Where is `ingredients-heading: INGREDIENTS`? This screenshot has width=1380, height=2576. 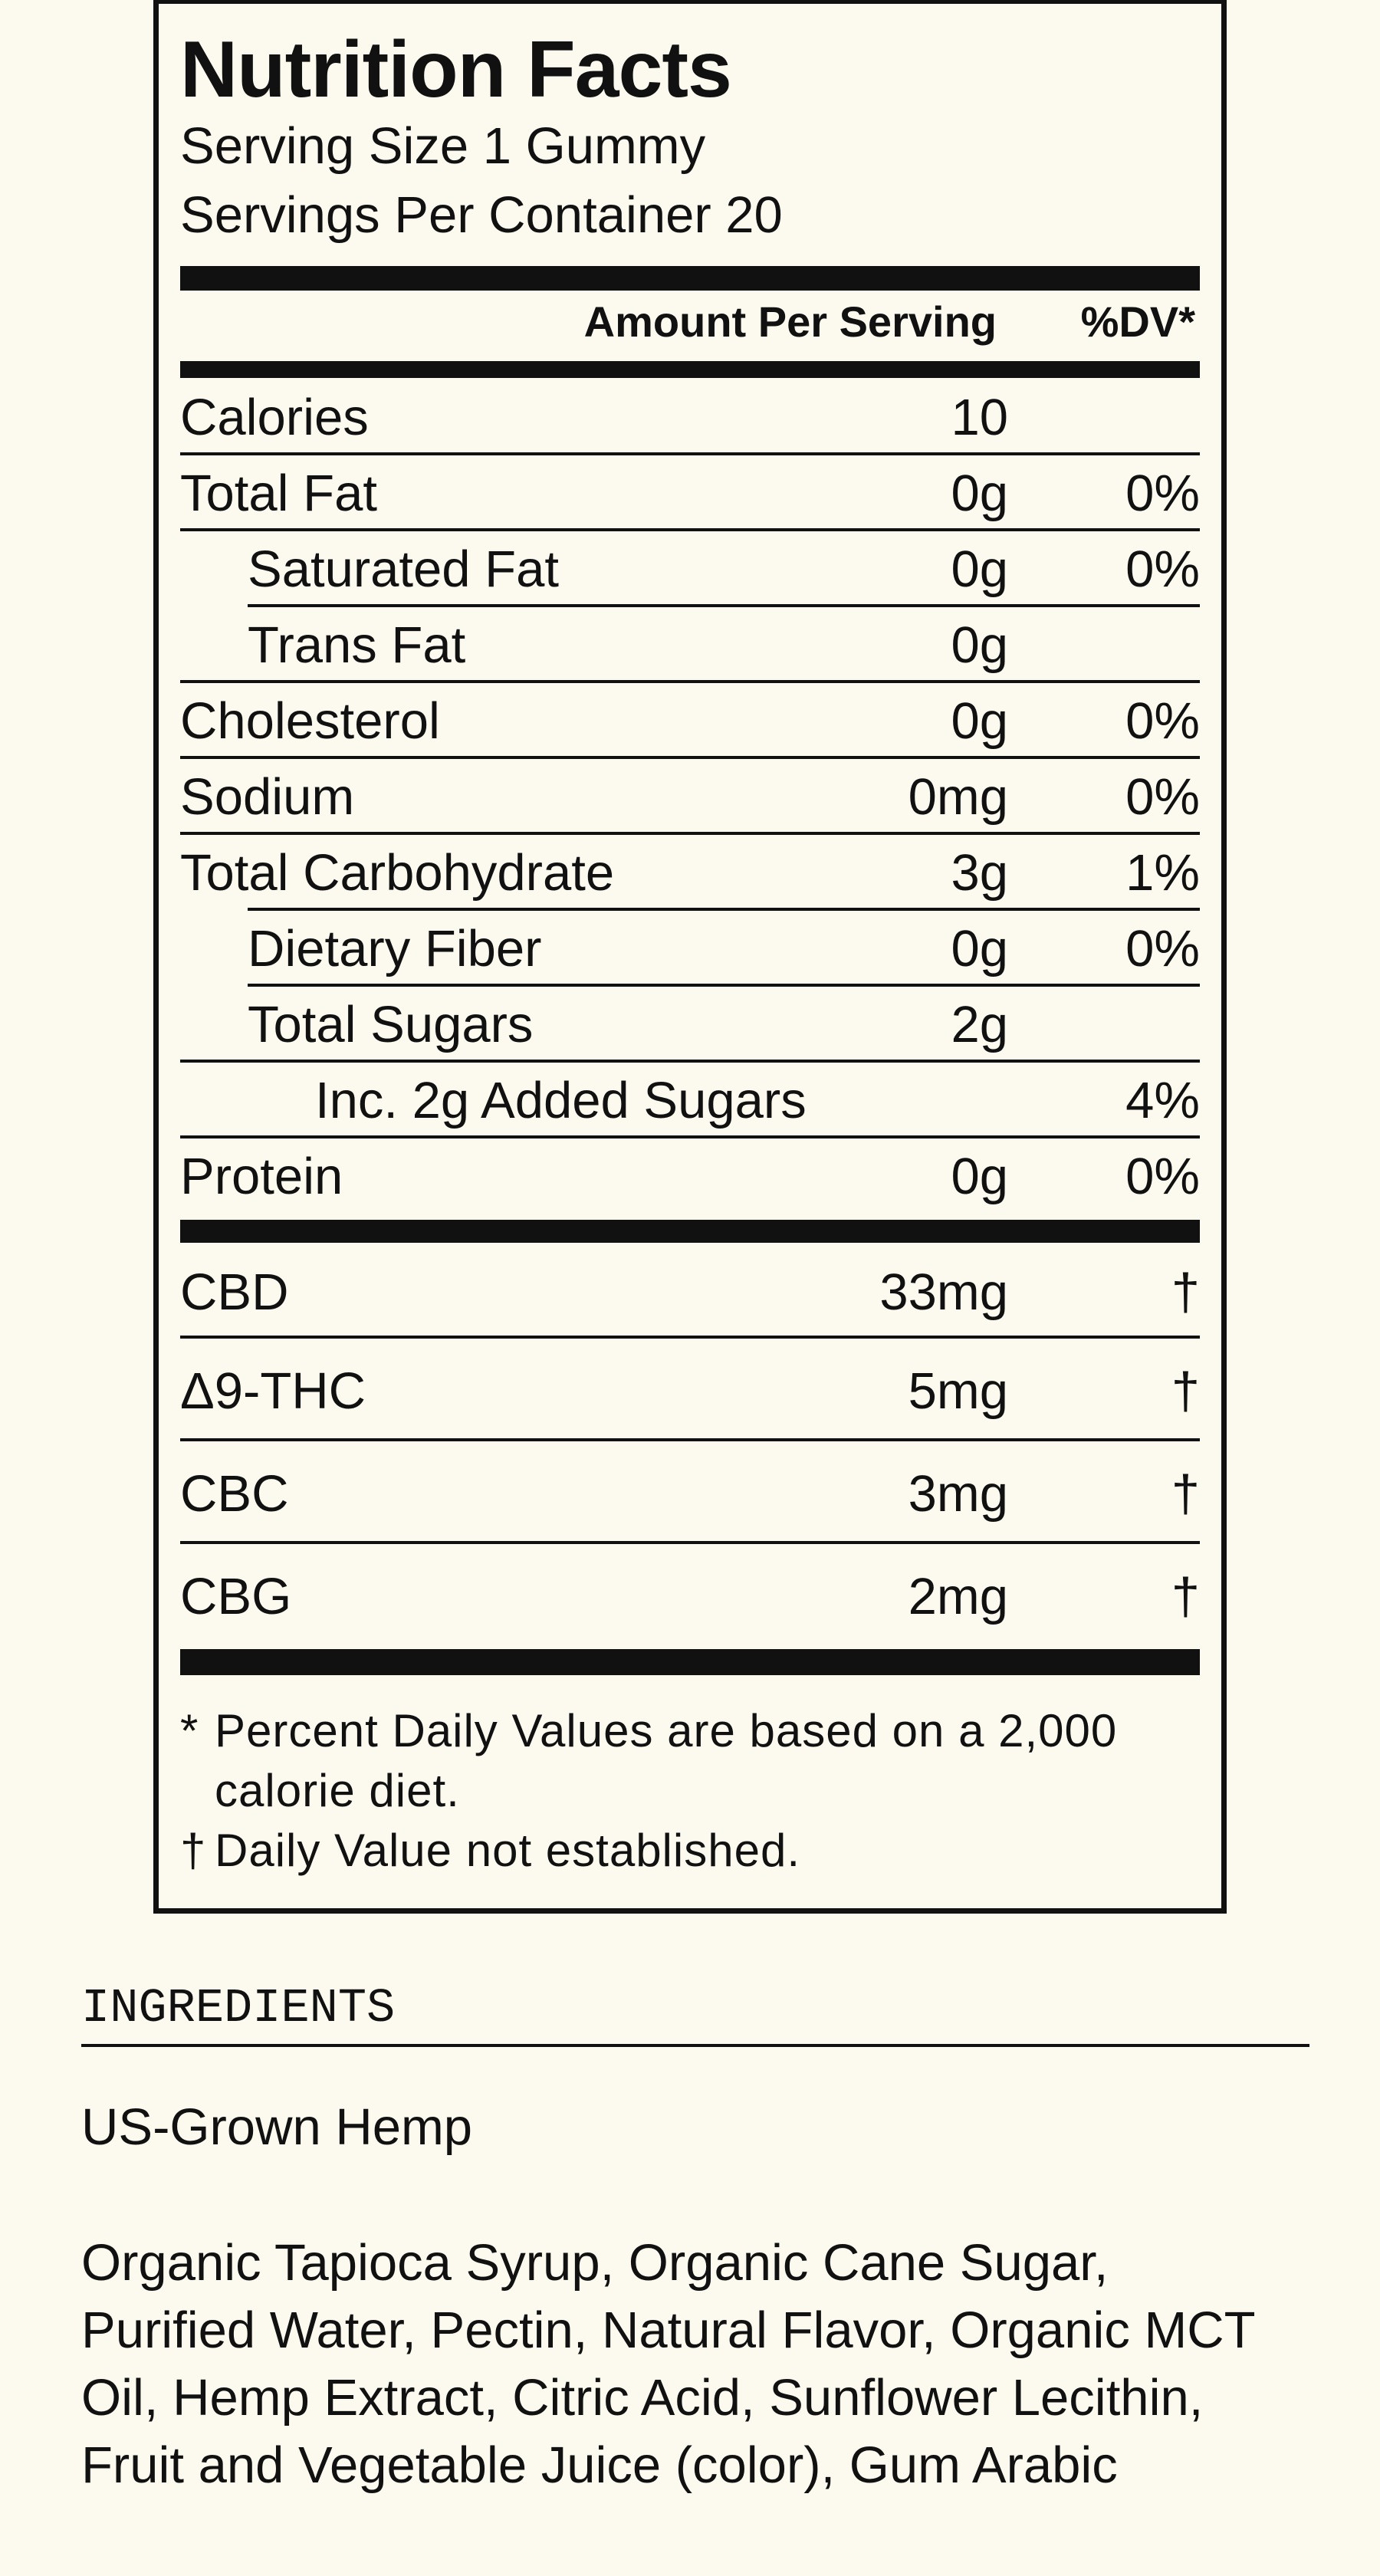 ingredients-heading: INGREDIENTS is located at coordinates (238, 2008).